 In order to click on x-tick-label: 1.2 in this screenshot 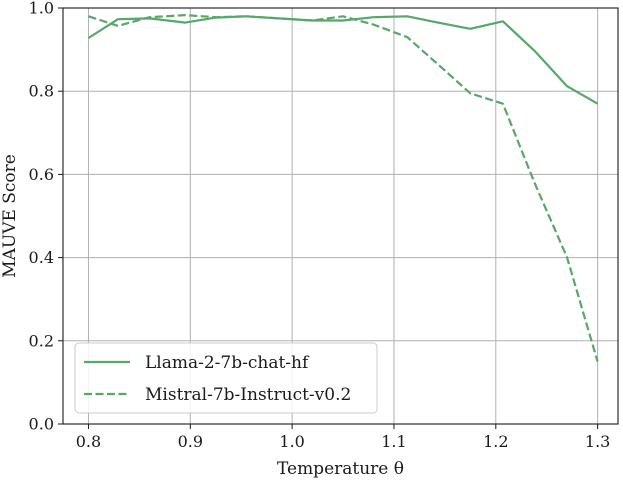, I will do `click(495, 441)`.